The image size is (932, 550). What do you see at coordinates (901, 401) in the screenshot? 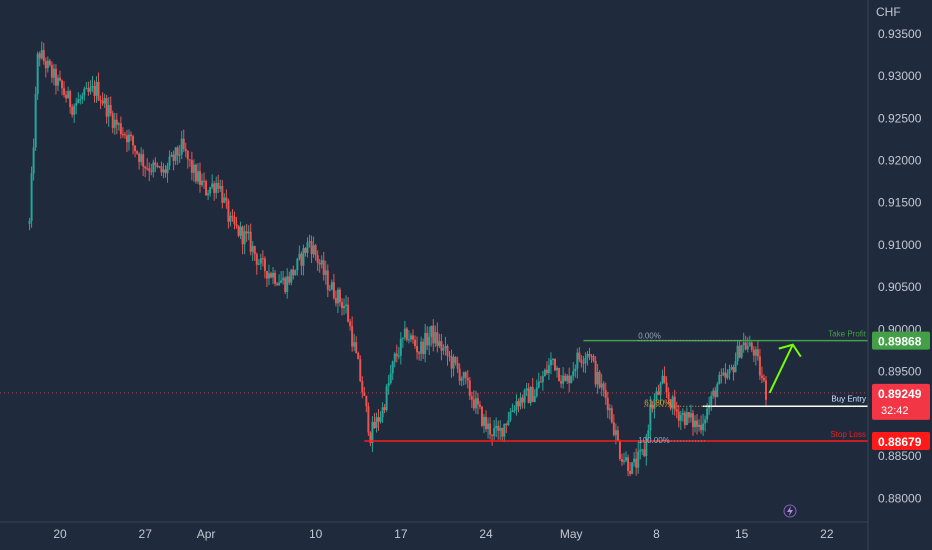
I see `last-price-badge-bg` at bounding box center [901, 401].